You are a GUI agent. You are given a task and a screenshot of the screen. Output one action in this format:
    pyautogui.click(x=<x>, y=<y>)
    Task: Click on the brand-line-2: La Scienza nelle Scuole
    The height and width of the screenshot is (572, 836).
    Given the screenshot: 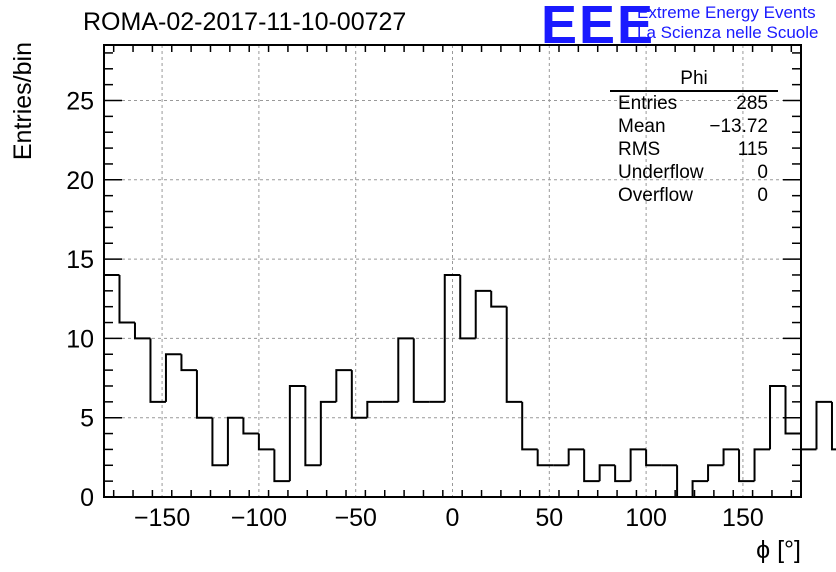 What is the action you would take?
    pyautogui.click(x=728, y=32)
    